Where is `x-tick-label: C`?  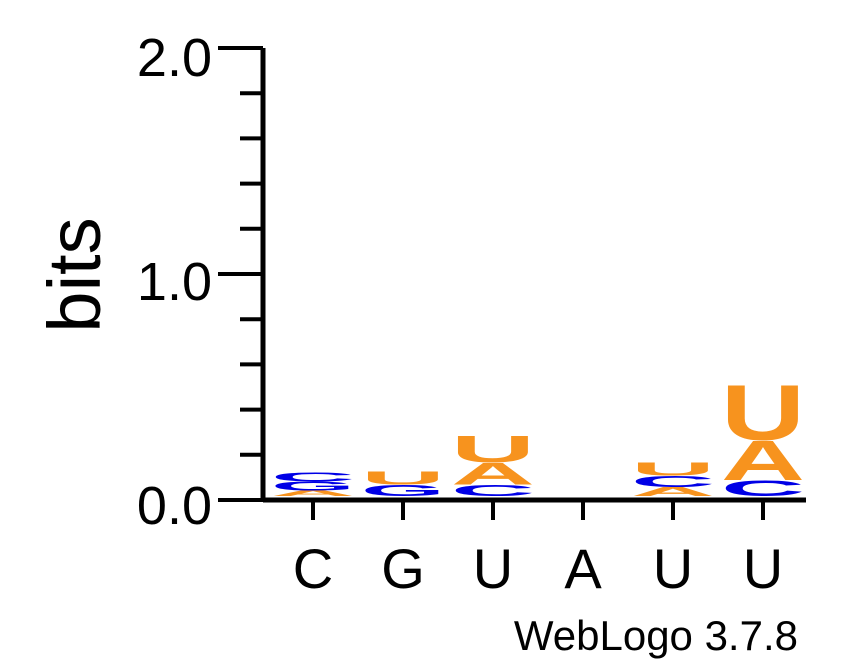
x-tick-label: C is located at coordinates (313, 568).